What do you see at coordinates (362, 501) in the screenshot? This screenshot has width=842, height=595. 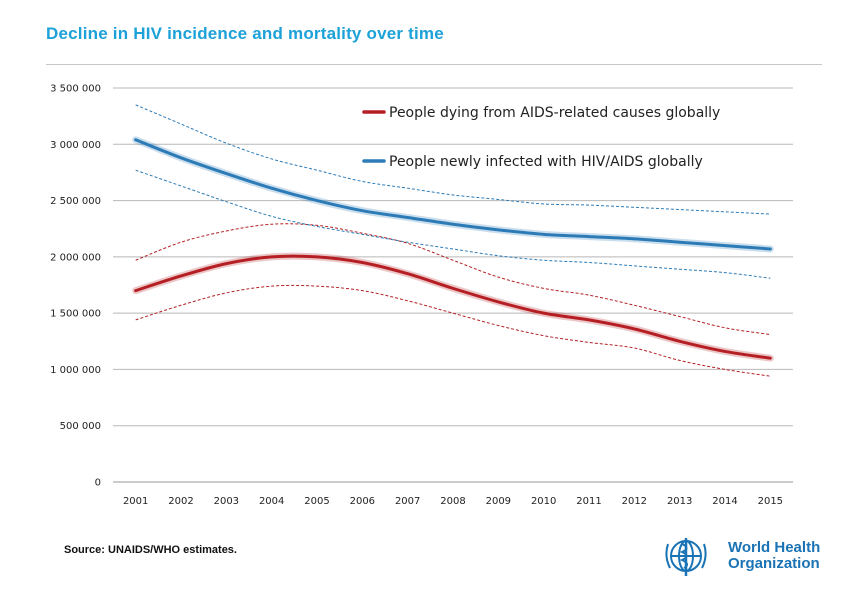 I see `x-tick-label: 2006` at bounding box center [362, 501].